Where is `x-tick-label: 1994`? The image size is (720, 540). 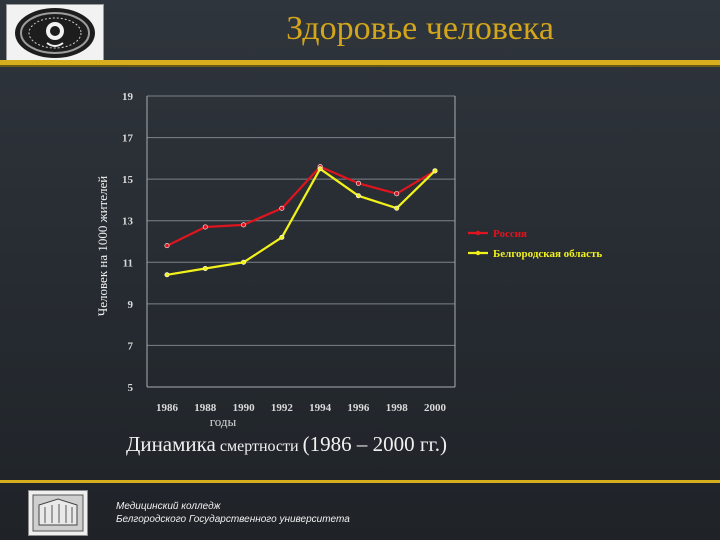
x-tick-label: 1994 is located at coordinates (320, 408).